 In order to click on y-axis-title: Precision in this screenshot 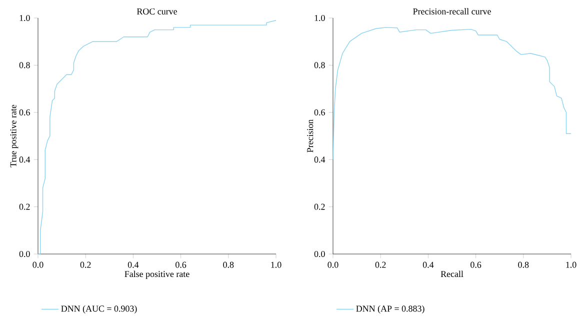, I will do `click(310, 135)`.